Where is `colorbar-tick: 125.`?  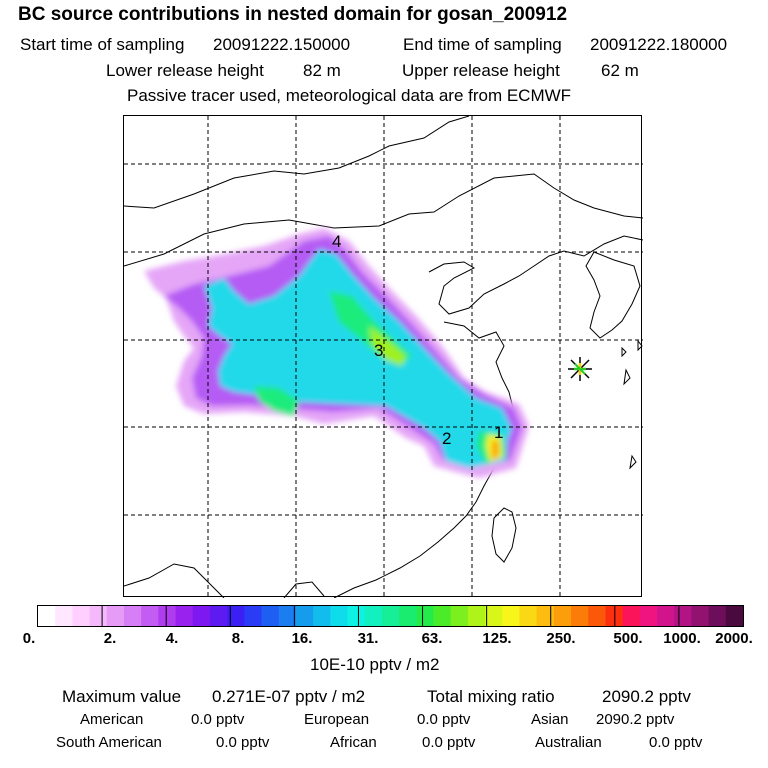
colorbar-tick: 125. is located at coordinates (497, 638).